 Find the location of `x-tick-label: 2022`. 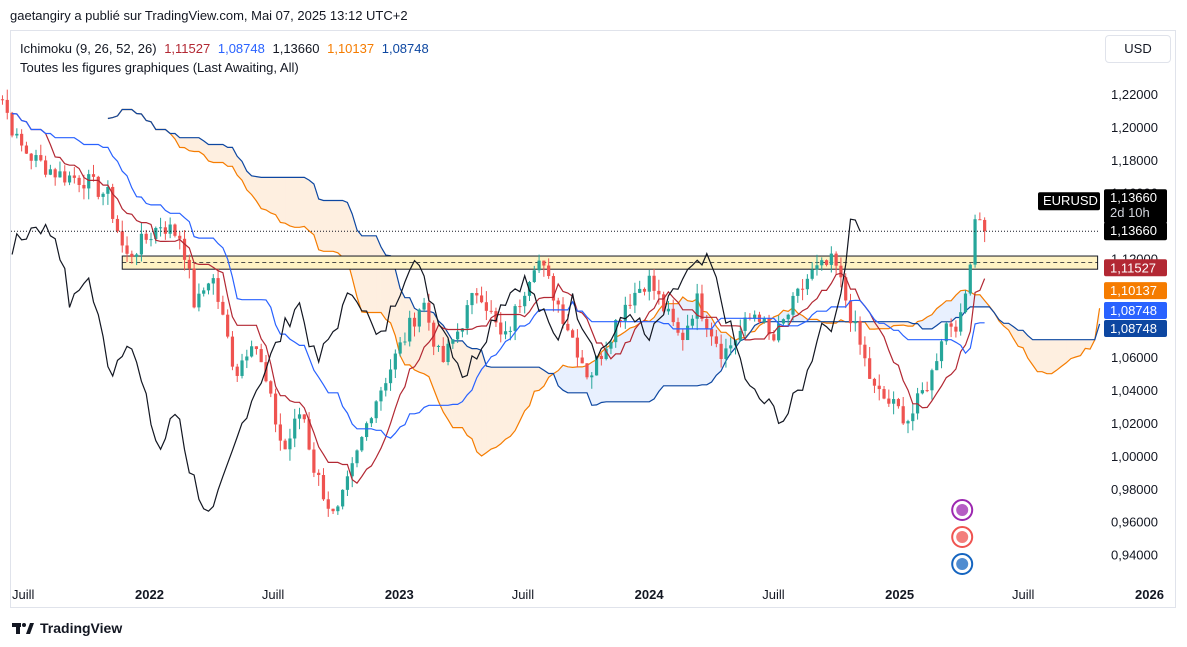

x-tick-label: 2022 is located at coordinates (149, 594).